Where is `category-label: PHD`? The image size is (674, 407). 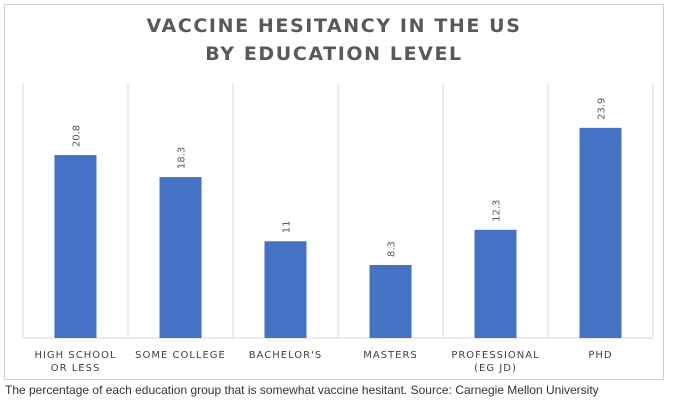
category-label: PHD is located at coordinates (600, 355).